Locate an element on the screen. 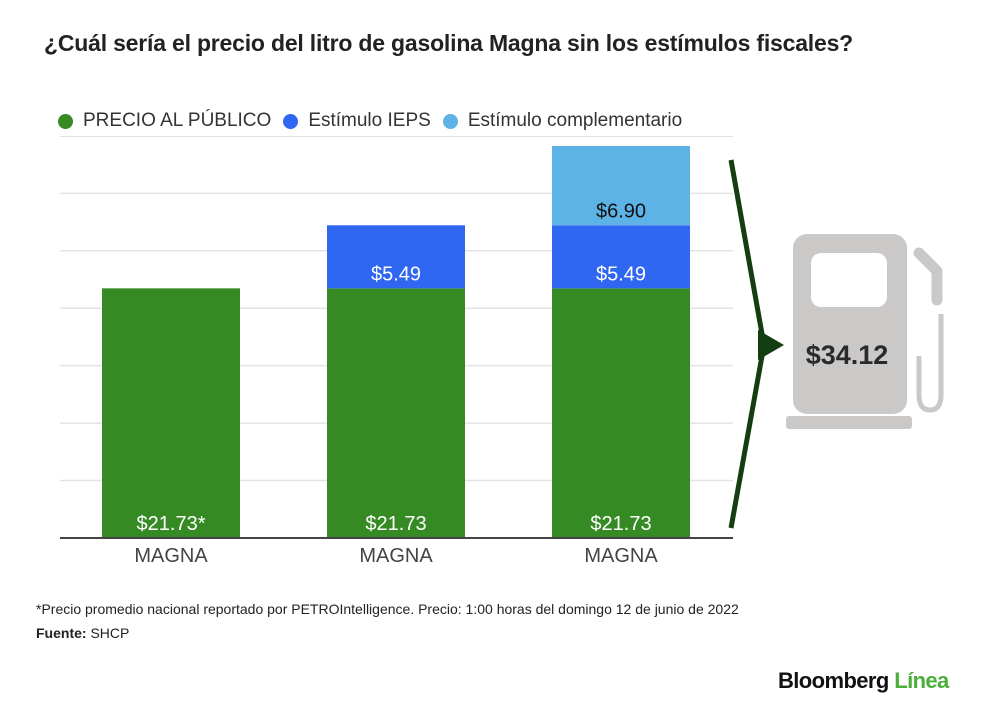 The image size is (1000, 712). legend-marker-complementario is located at coordinates (450, 121).